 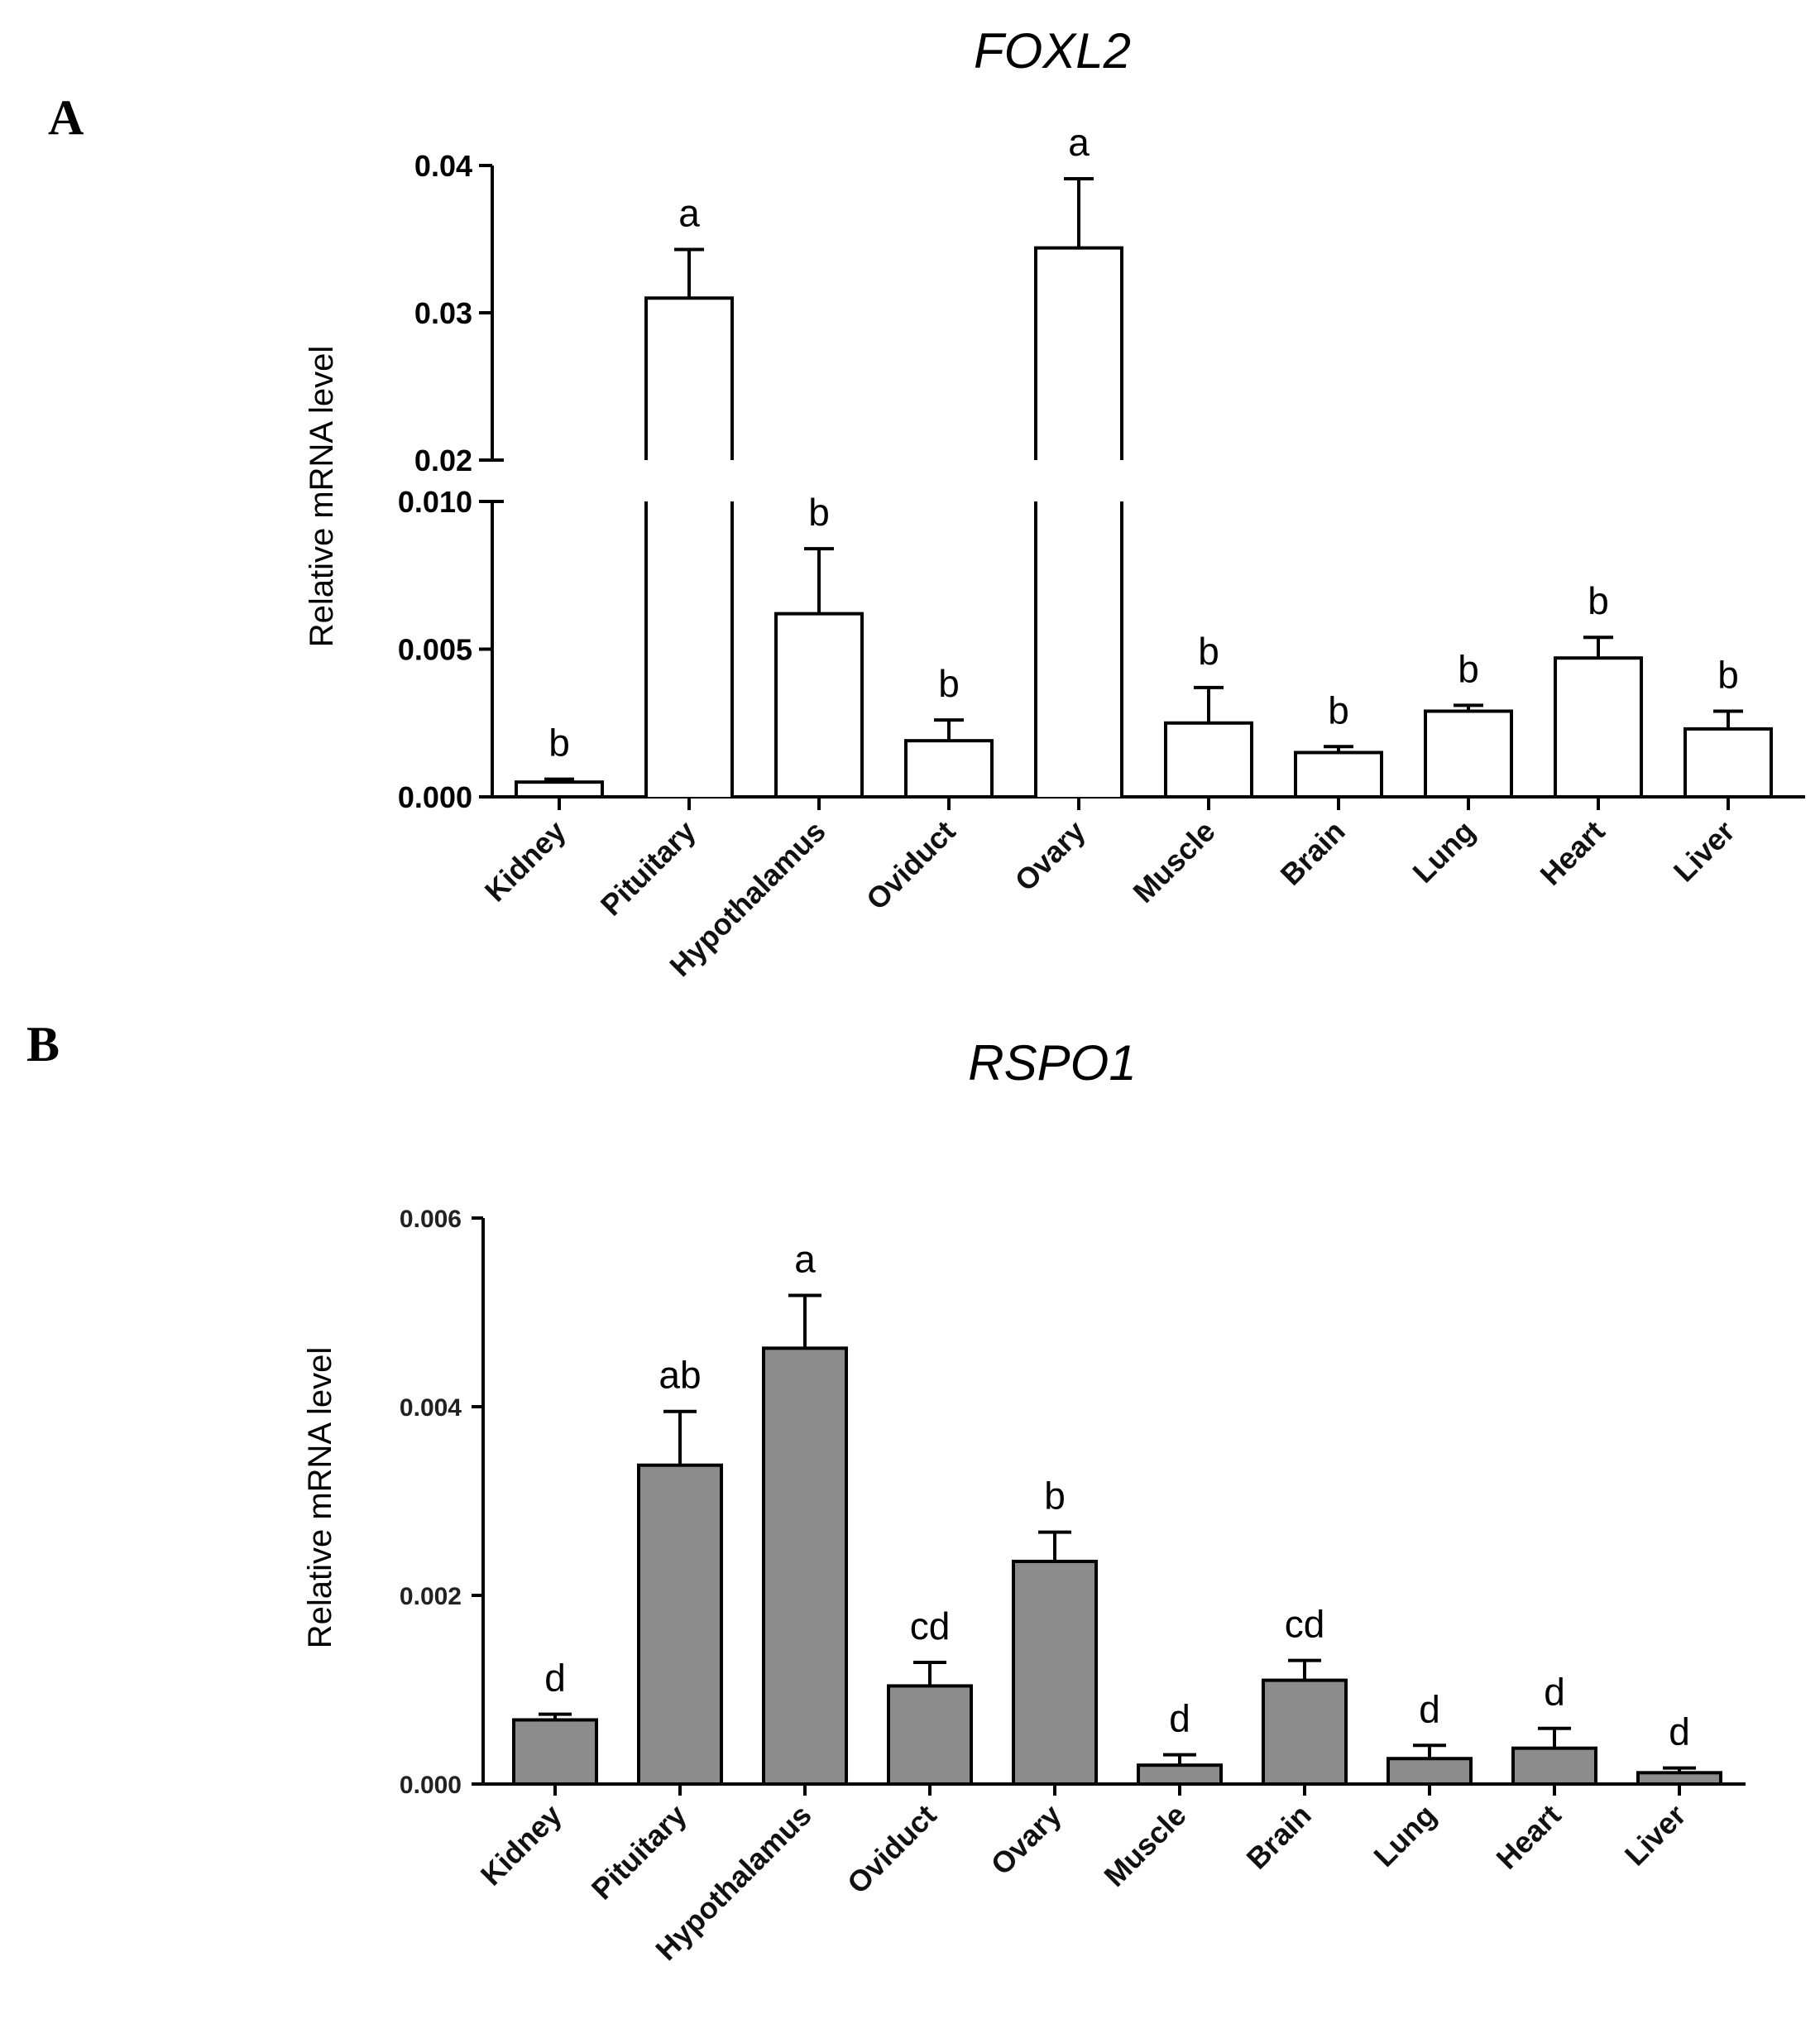 What do you see at coordinates (1052, 1063) in the screenshot?
I see `panel-b-title: RSPO1` at bounding box center [1052, 1063].